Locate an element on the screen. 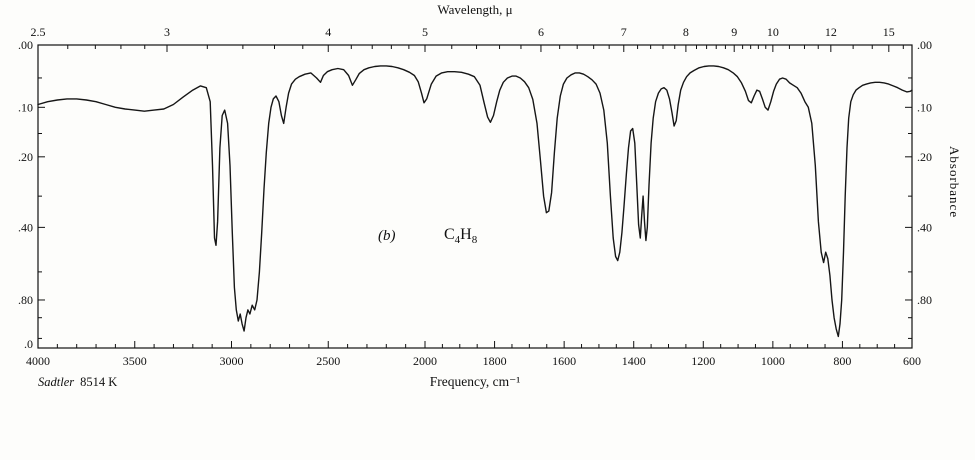  bottom-tick-label: 4000 is located at coordinates (38, 361).